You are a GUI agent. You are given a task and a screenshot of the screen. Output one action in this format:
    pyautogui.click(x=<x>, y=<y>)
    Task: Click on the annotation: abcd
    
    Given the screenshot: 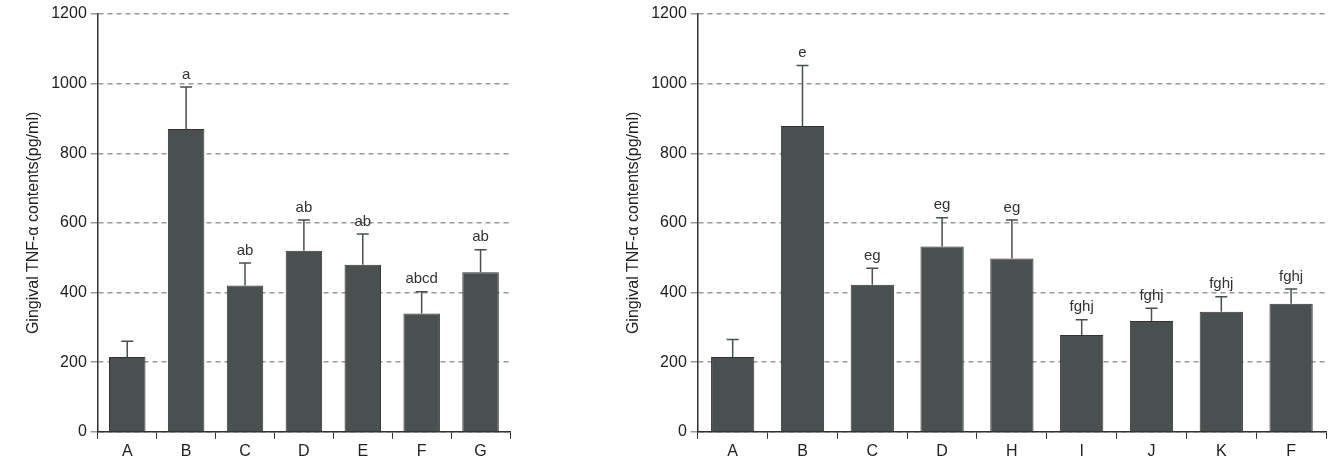 What is the action you would take?
    pyautogui.click(x=421, y=278)
    